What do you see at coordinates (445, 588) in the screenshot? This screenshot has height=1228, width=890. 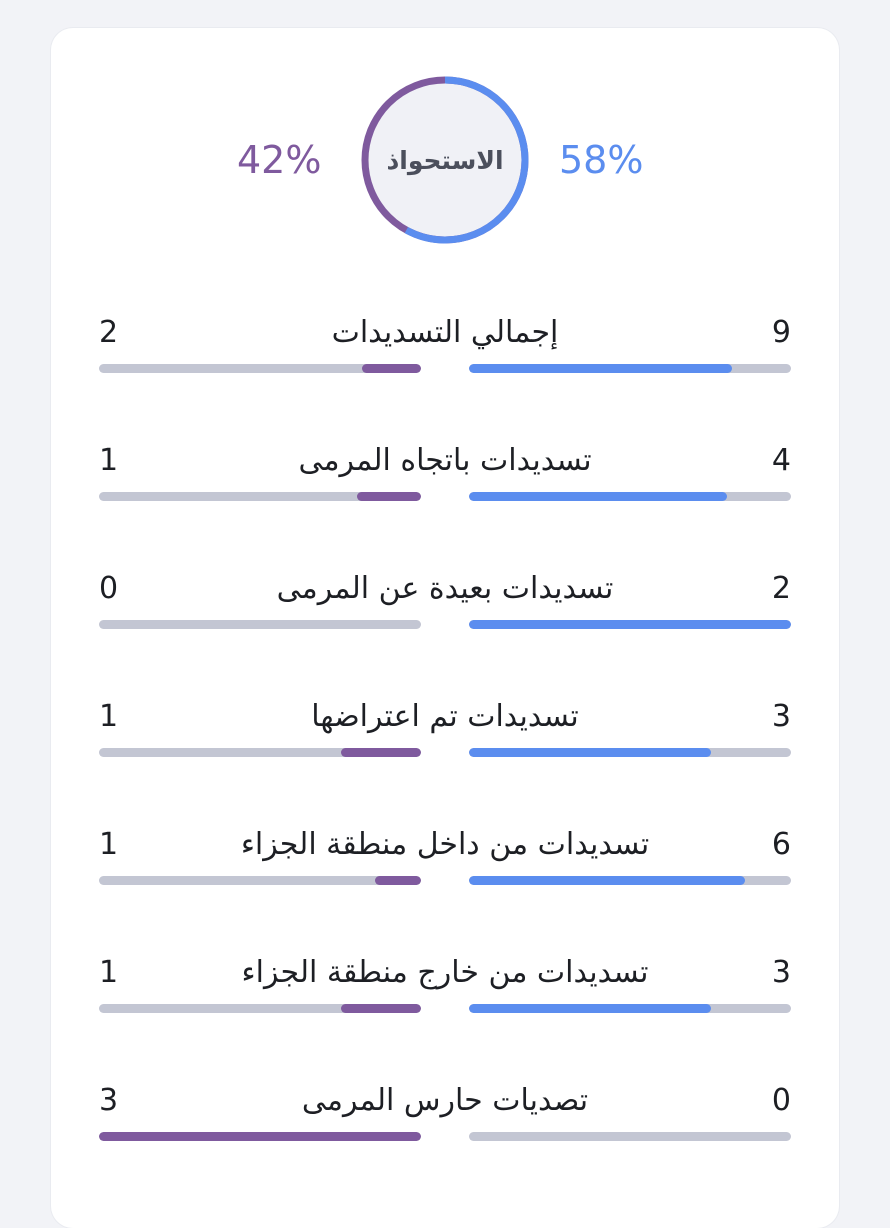 I see `stat-label: تسديدات بعيدة عن المرمى` at bounding box center [445, 588].